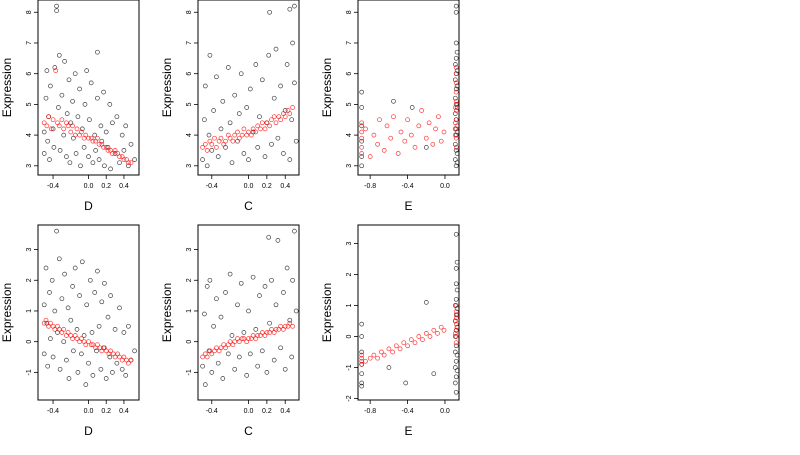  I want to click on y-tick-label: 4, so click(29, 135).